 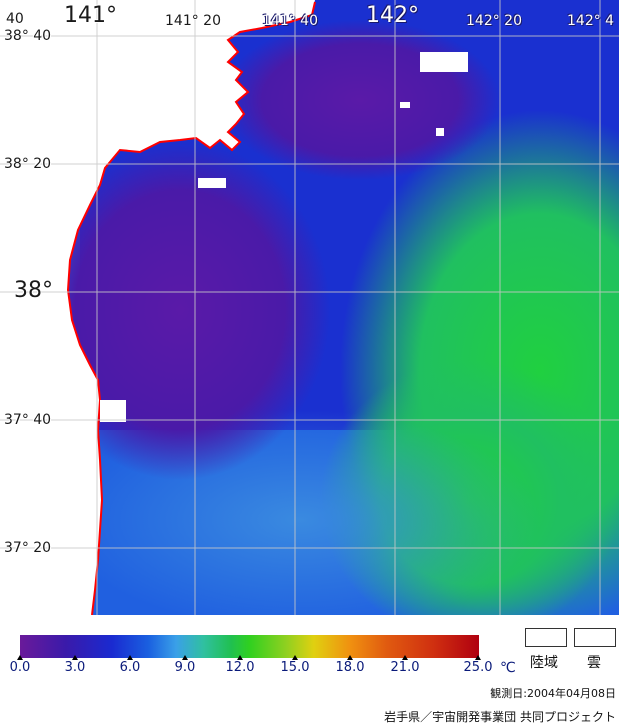 What do you see at coordinates (594, 663) in the screenshot?
I see `cloud-swatch-label: 雲` at bounding box center [594, 663].